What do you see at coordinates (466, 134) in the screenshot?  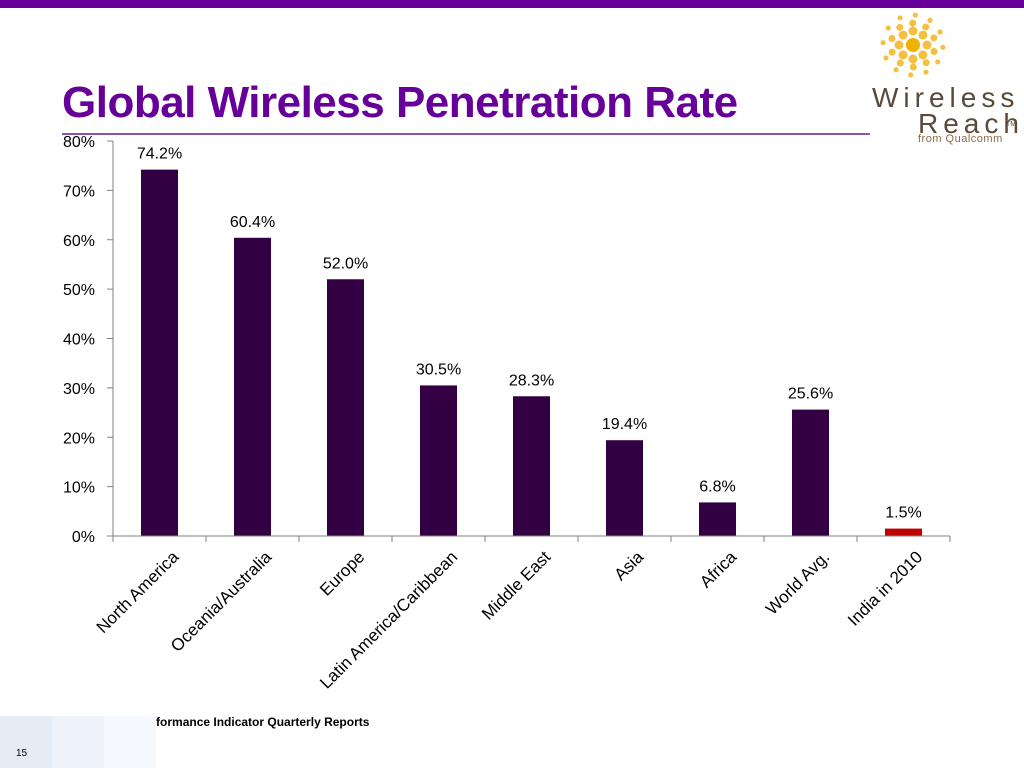 I see `title-underline` at bounding box center [466, 134].